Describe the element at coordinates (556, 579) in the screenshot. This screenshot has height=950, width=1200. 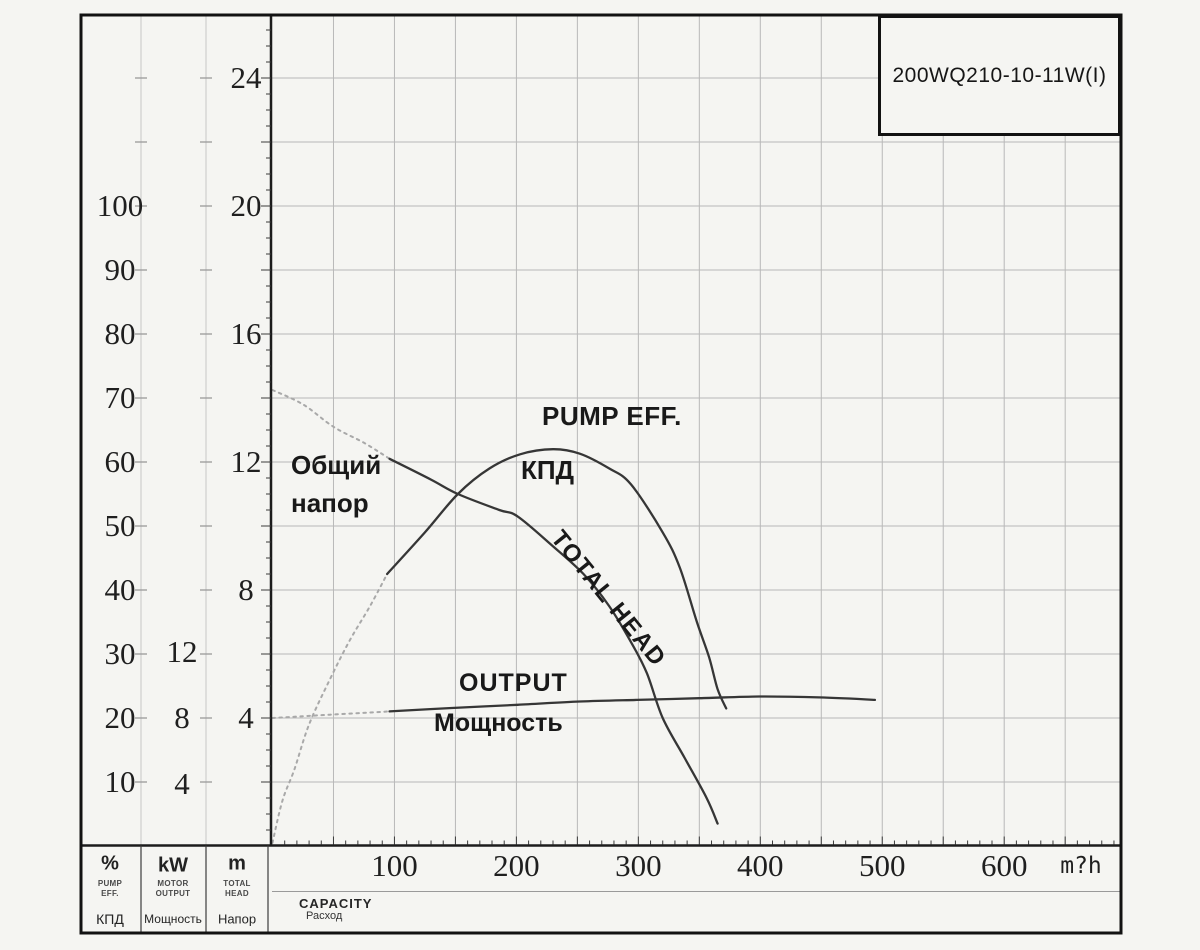
I see `efficiency-curve` at that location.